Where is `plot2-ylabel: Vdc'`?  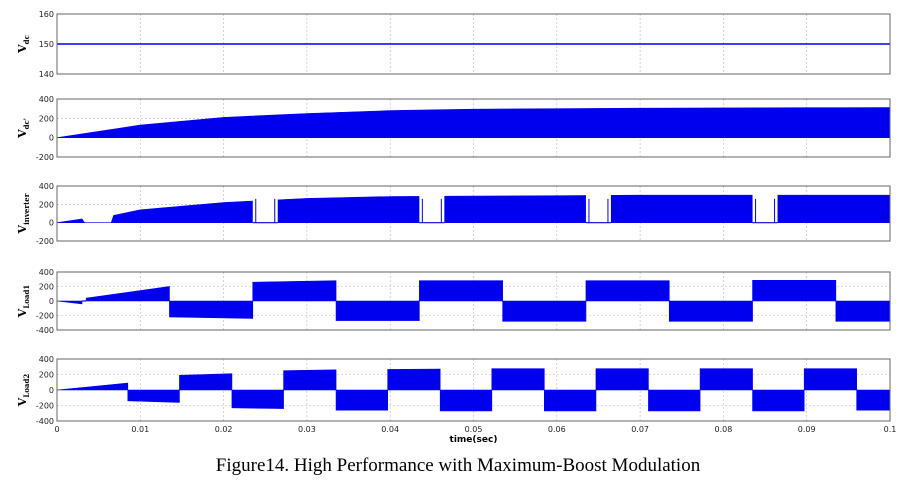 plot2-ylabel: Vdc' is located at coordinates (23, 128).